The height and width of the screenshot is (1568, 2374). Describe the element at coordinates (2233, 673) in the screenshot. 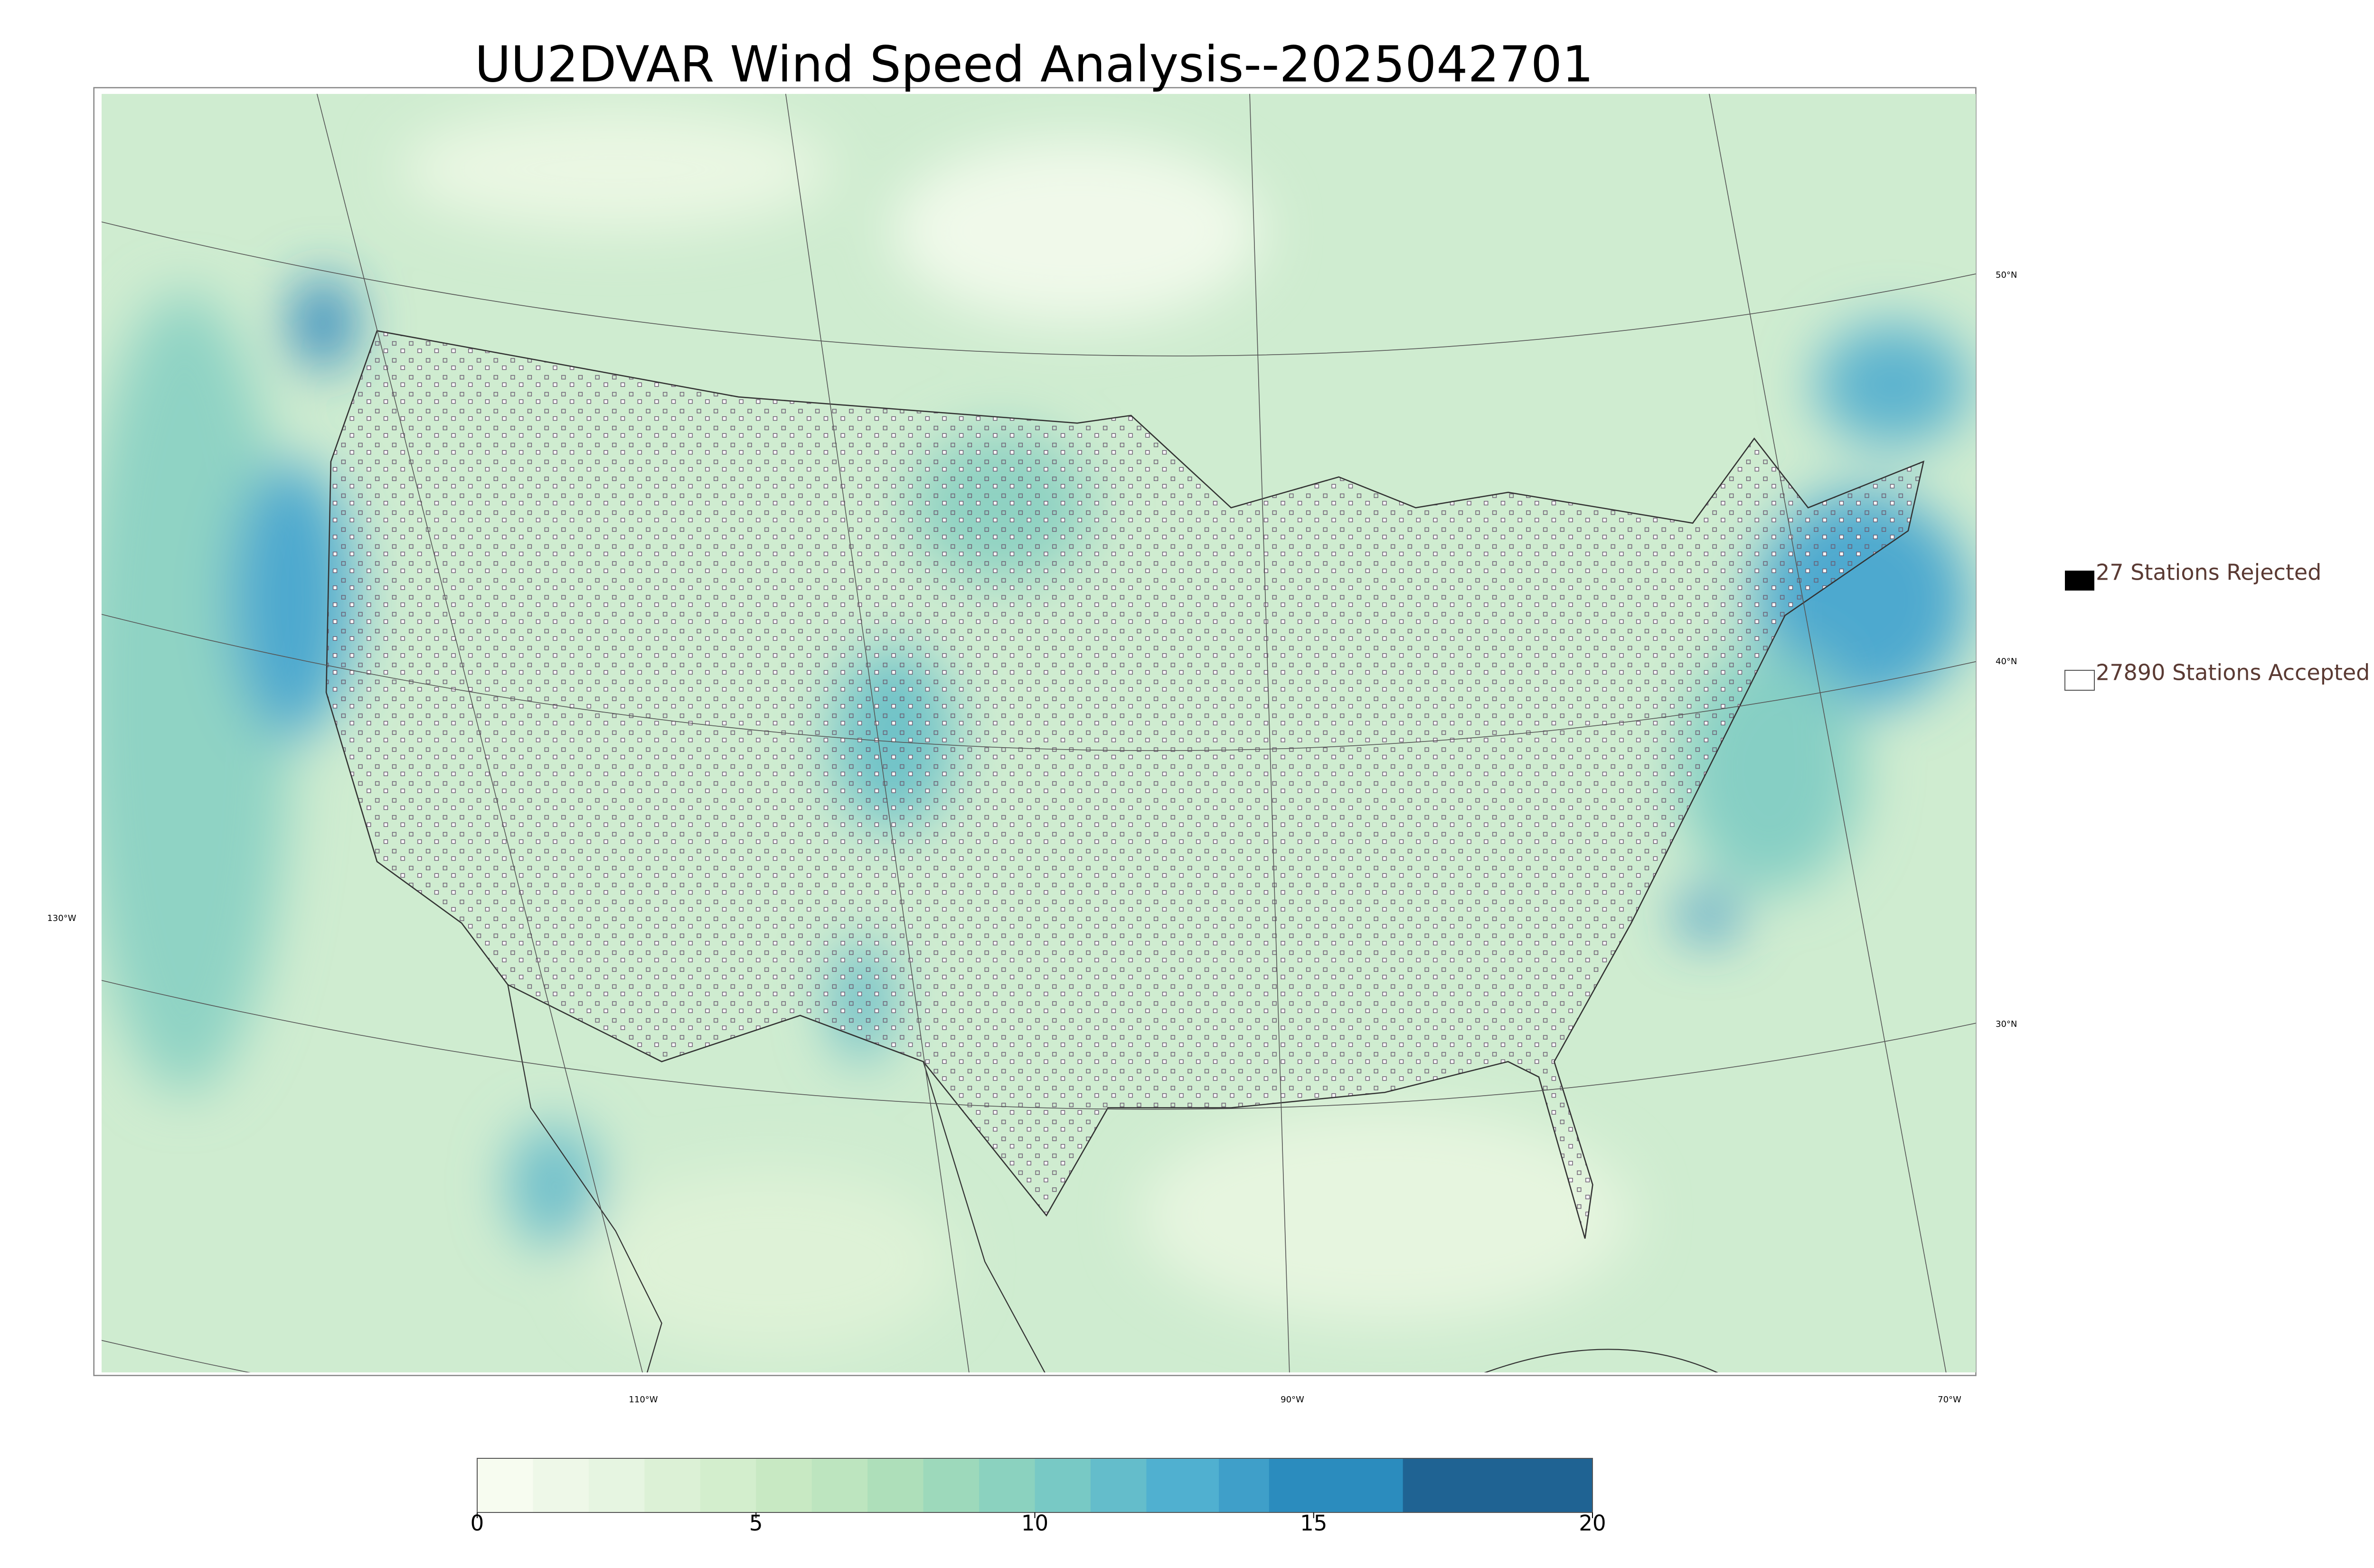

I see `legend-accepted: 27890 Stations Accepted` at that location.